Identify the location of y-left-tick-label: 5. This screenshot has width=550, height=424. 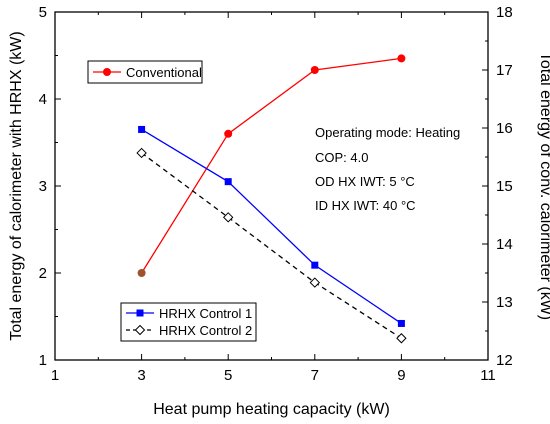
(43, 12).